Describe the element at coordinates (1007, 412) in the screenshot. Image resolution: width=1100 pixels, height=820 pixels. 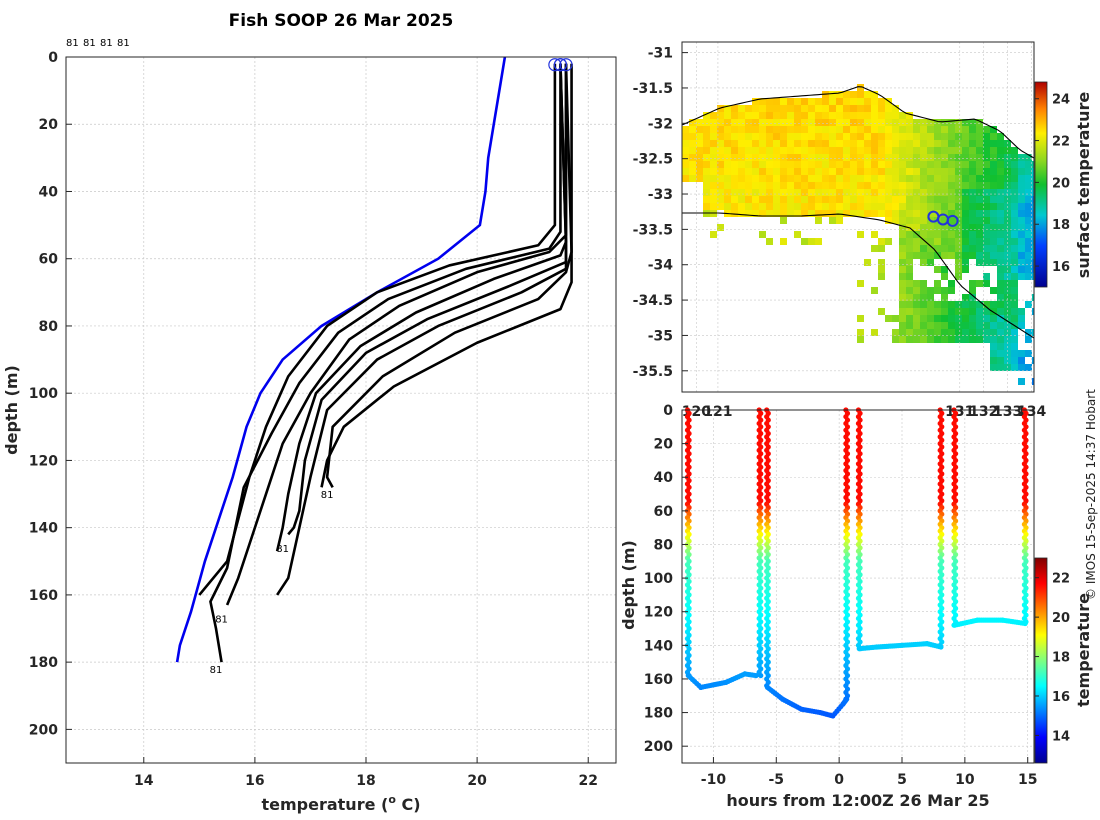
I see `x-tick-label: 133` at that location.